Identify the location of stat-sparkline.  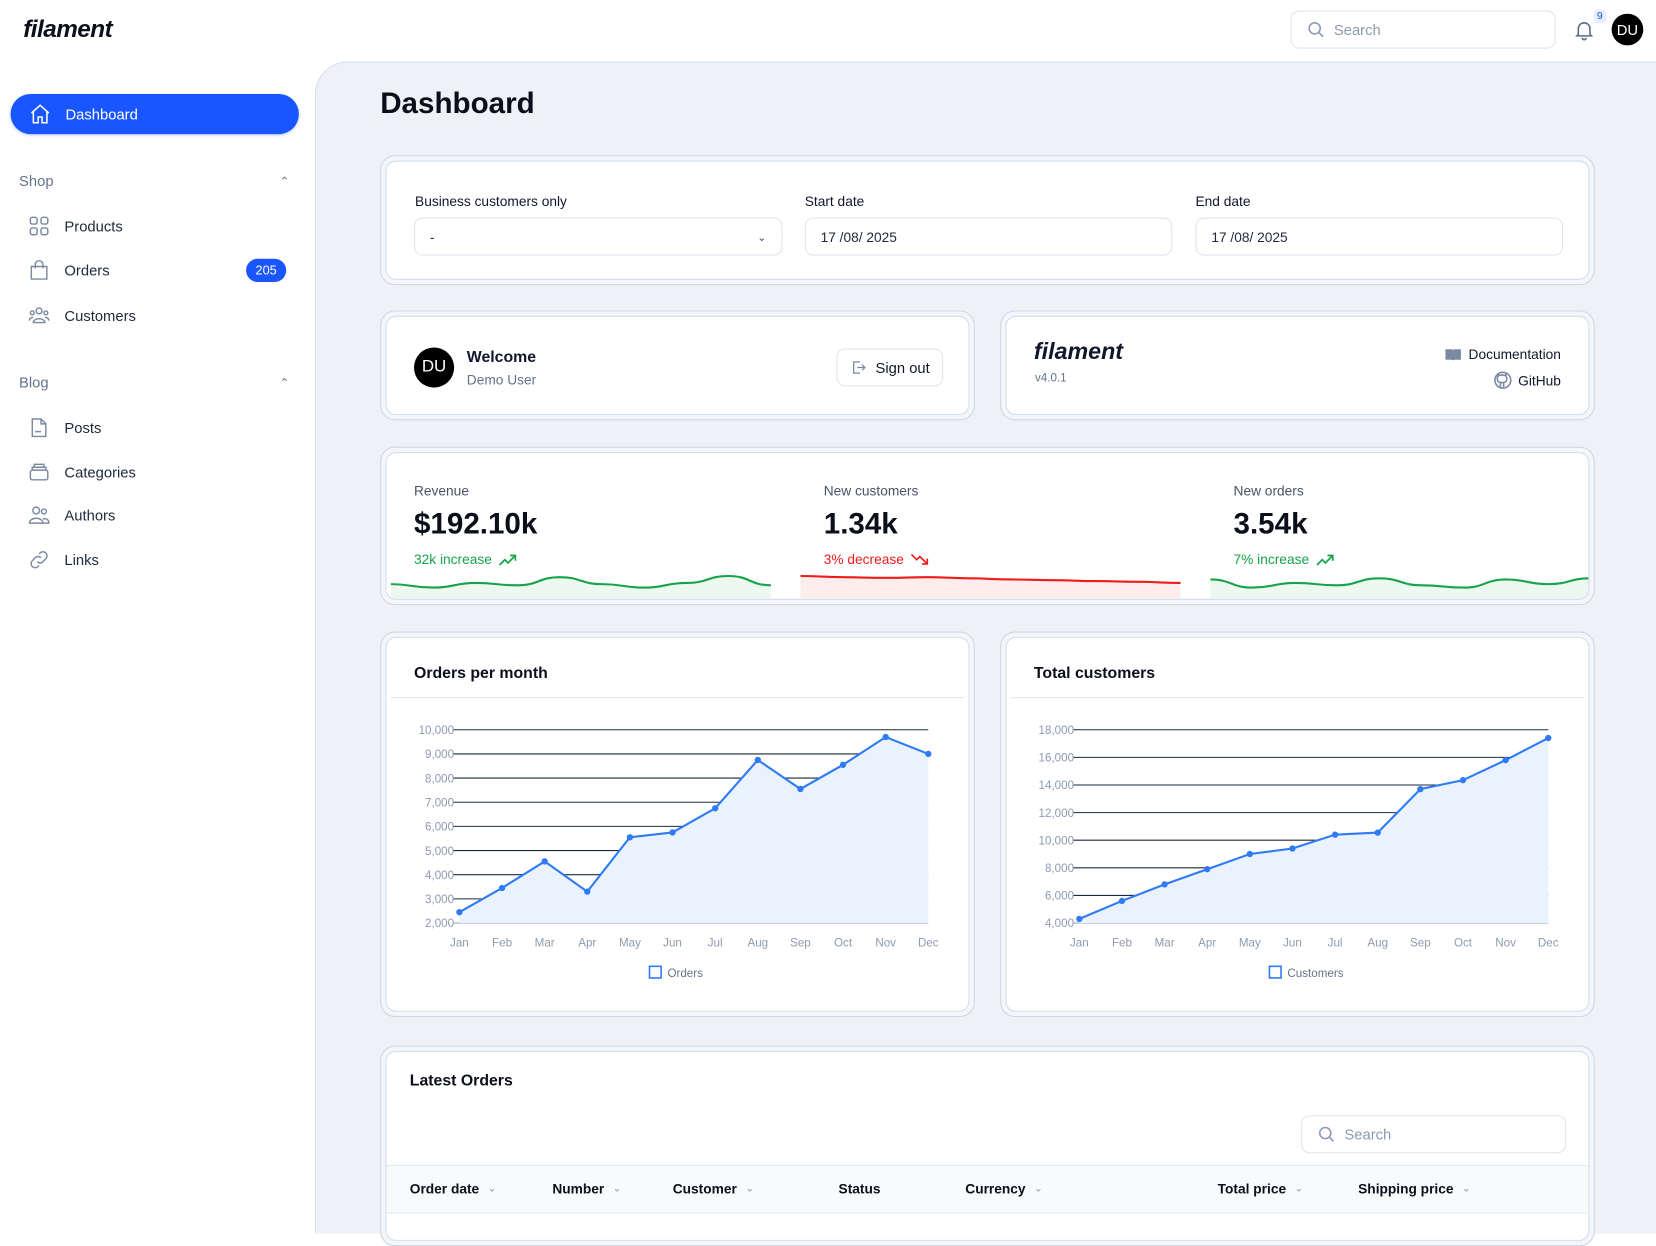
(580, 586).